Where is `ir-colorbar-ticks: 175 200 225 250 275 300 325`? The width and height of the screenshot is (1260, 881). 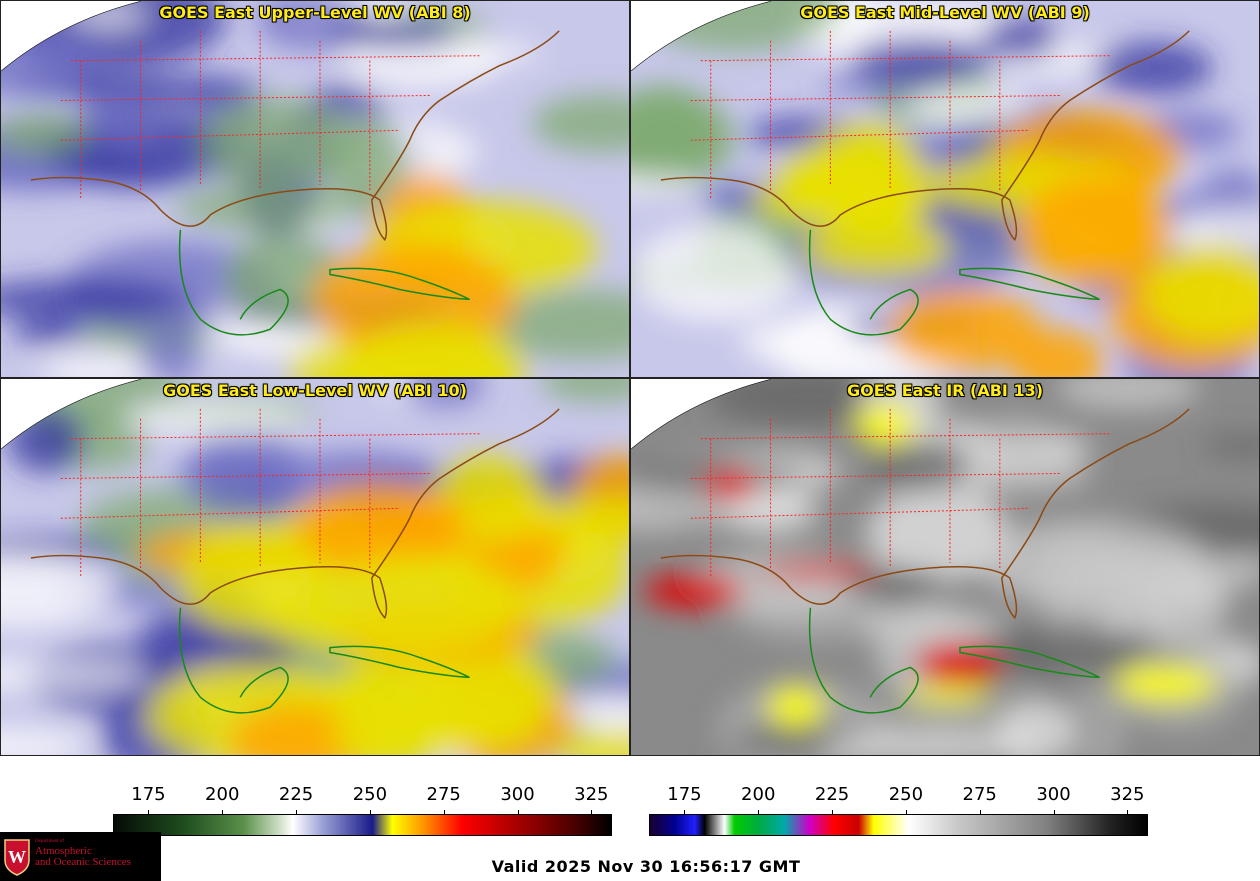 ir-colorbar-ticks: 175 200 225 250 275 300 325 is located at coordinates (898, 799).